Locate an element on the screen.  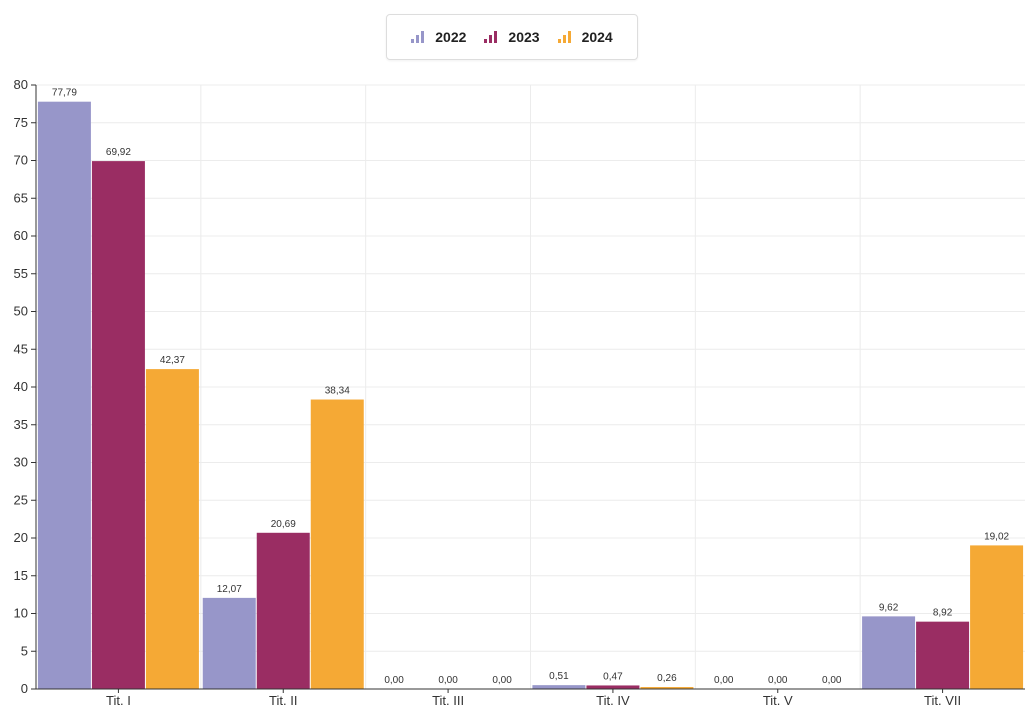
data-label: 9,62 is located at coordinates (889, 607).